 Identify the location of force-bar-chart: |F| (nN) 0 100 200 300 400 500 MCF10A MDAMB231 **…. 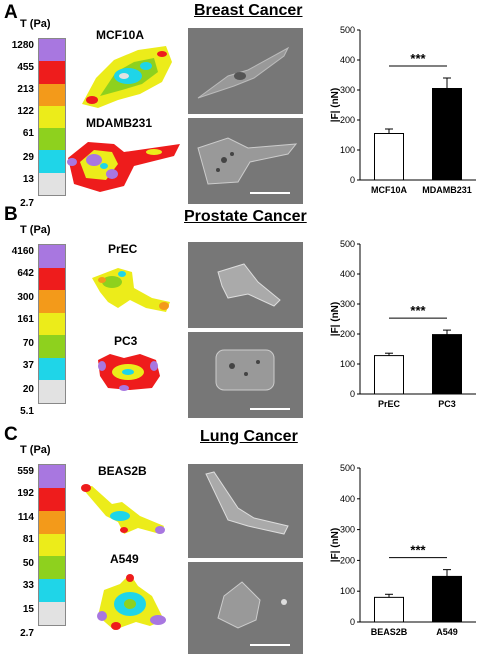
(403, 110).